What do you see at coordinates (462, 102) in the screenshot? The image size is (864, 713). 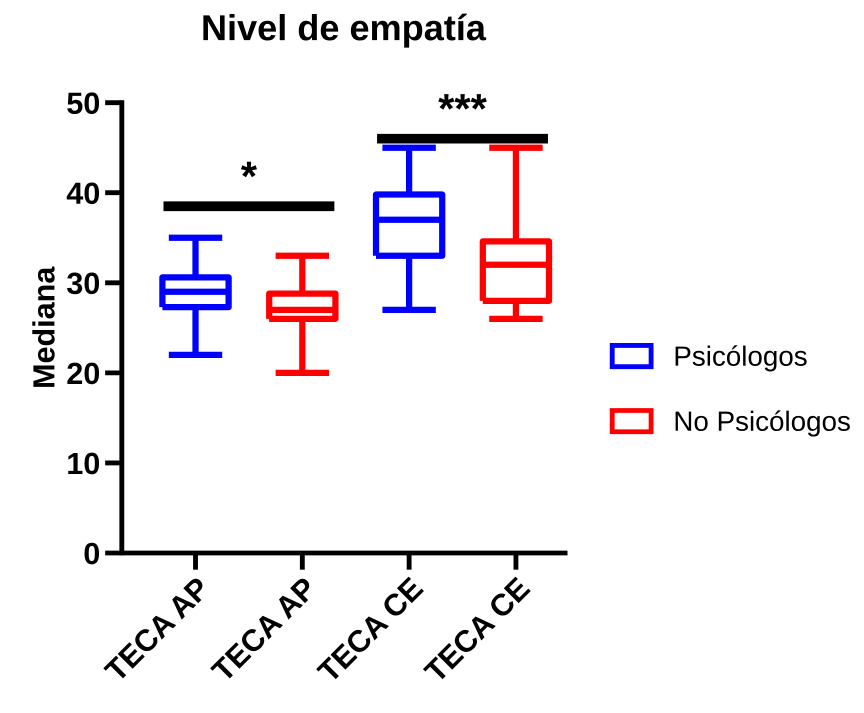 I see `annotation: ***` at bounding box center [462, 102].